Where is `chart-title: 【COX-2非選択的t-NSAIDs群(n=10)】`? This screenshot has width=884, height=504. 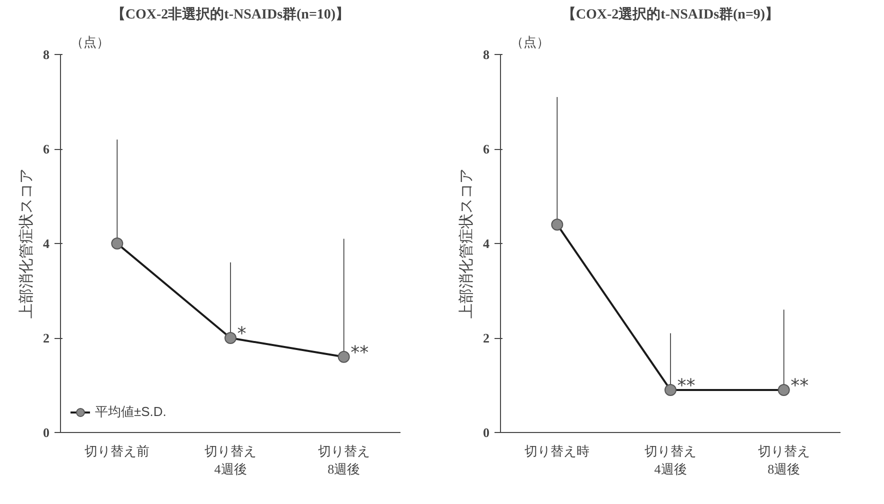 chart-title: 【COX-2非選択的t-NSAIDs群(n=10)】 is located at coordinates (230, 14).